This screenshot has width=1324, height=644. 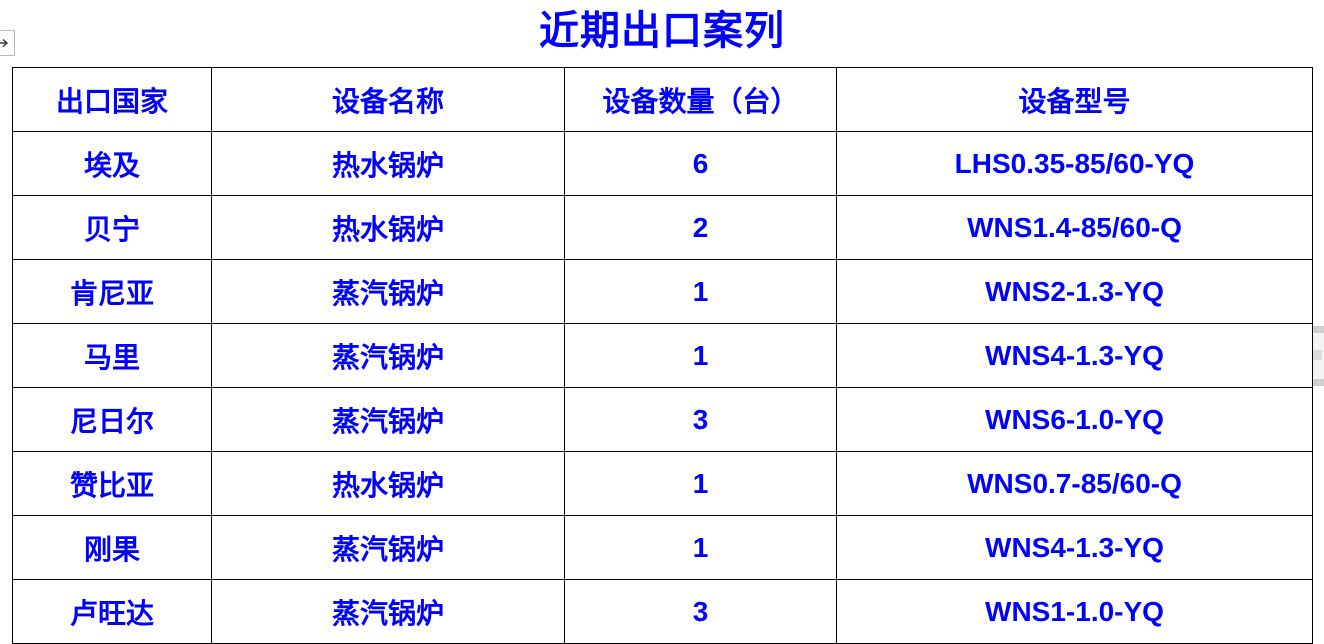 I want to click on table-row: 马里 蒸汽锅炉 1 WNS4-1.3-YQ, so click(x=662, y=355).